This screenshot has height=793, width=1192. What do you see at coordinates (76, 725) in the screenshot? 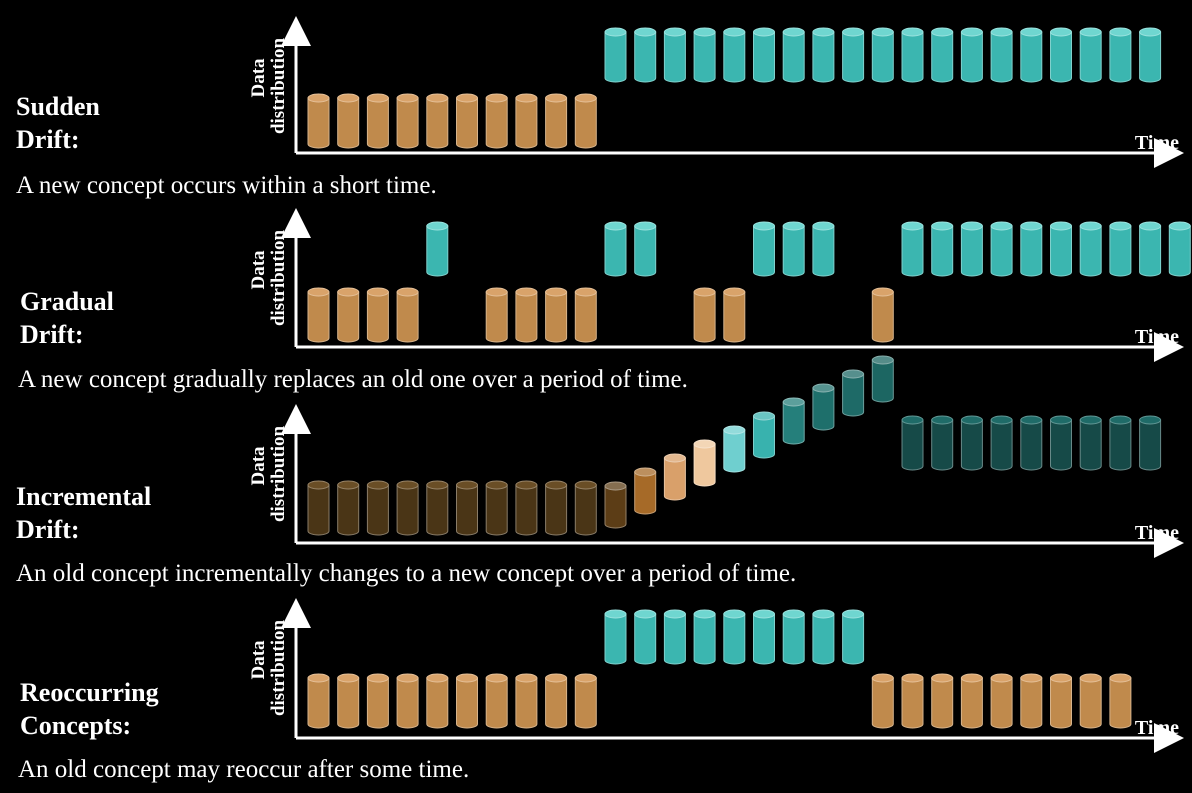
I see `reoccurring-concepts-title-line2: Concepts:` at bounding box center [76, 725].